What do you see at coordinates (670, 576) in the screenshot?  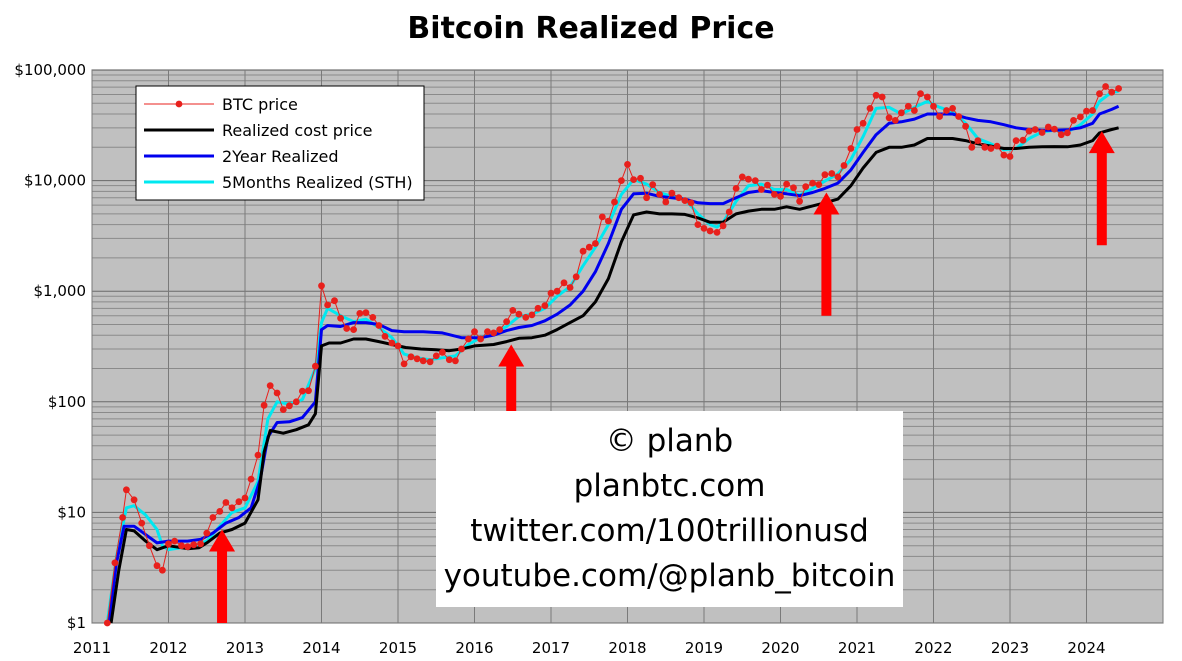 I see `credit-line: youtube.com/@planb_bitcoin` at bounding box center [670, 576].